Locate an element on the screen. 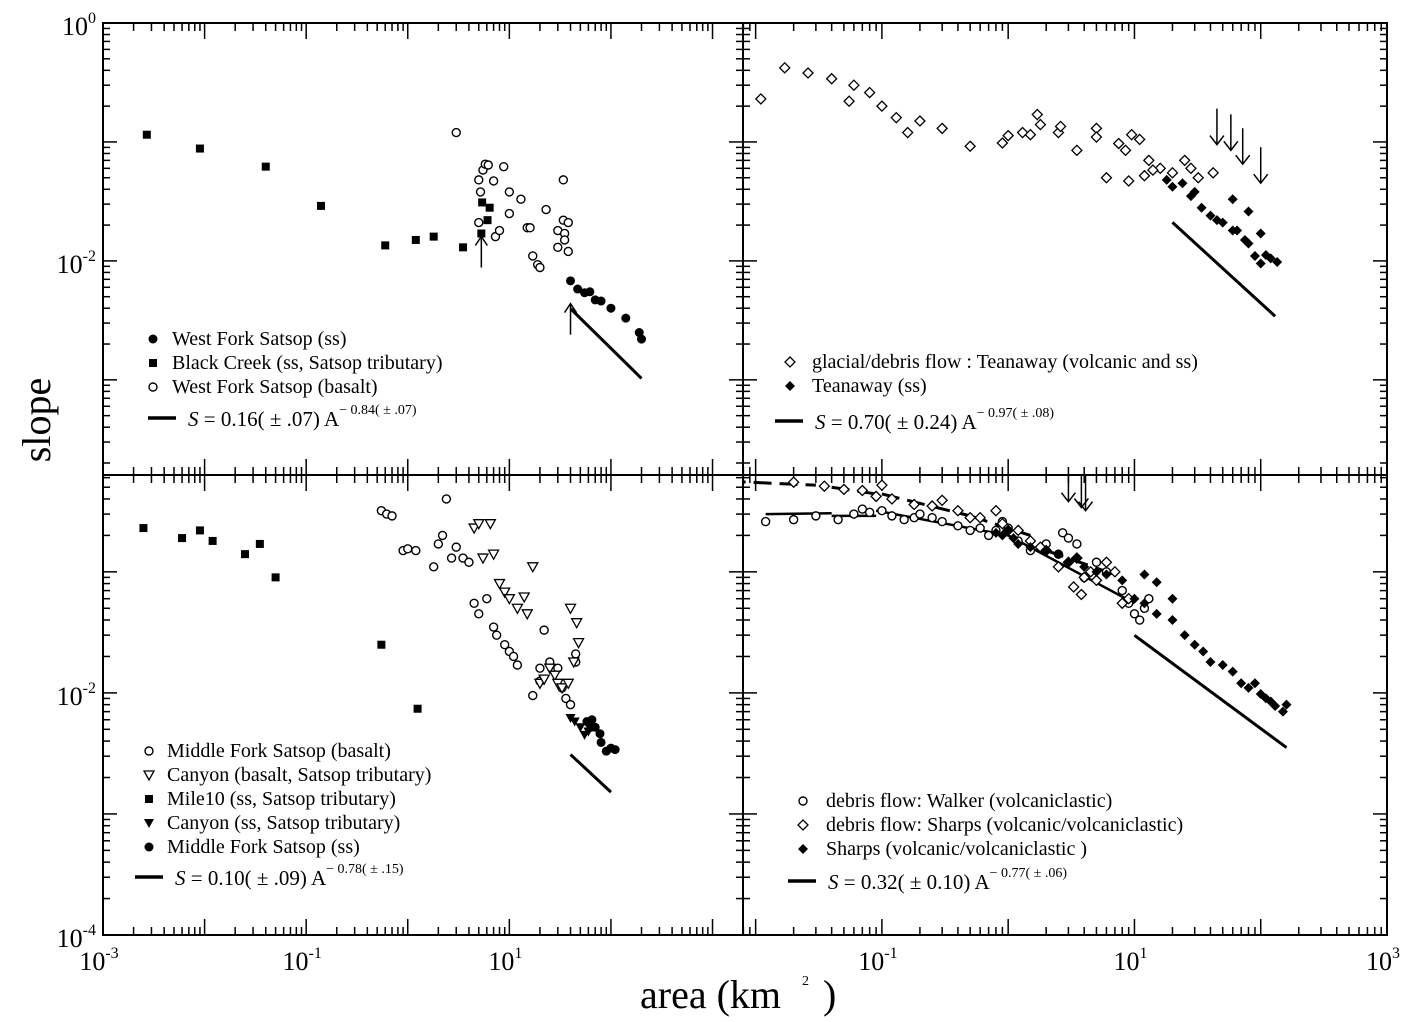  x-tick-label: 10⁻¹ is located at coordinates (302, 960).